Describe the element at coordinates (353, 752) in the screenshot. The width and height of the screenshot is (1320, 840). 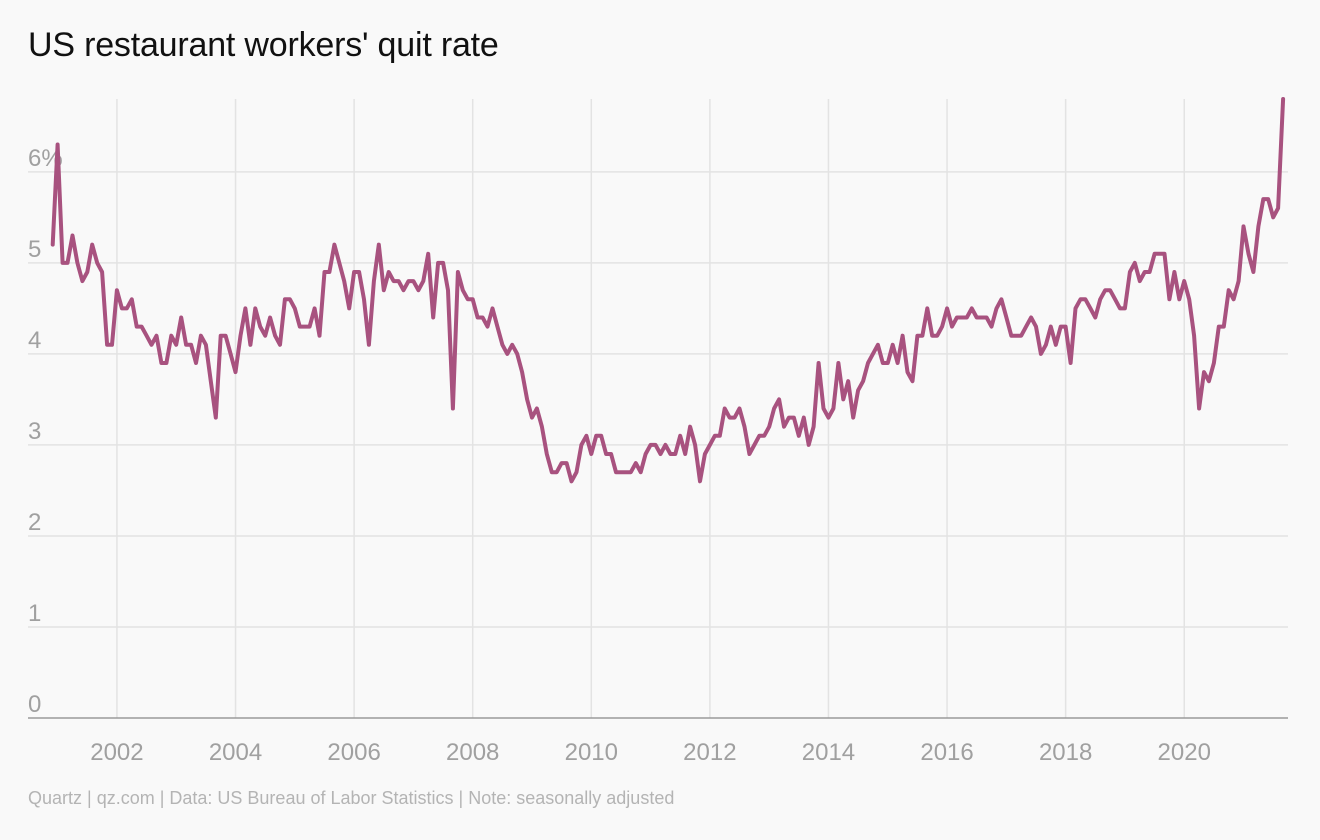
I see `x-tick-label: 2006` at that location.